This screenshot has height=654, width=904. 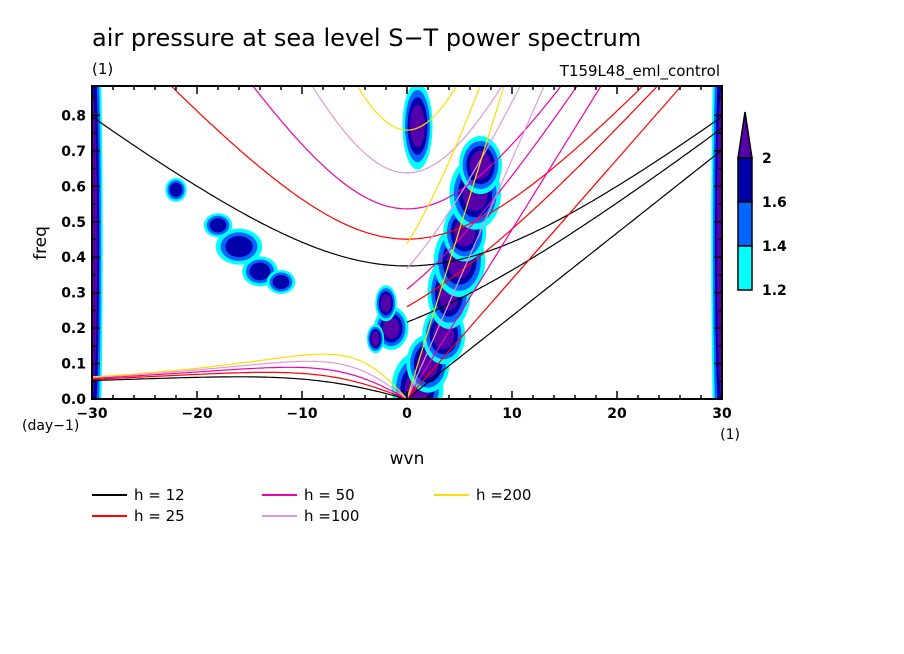 I want to click on curve-er-h200, so click(x=250, y=376).